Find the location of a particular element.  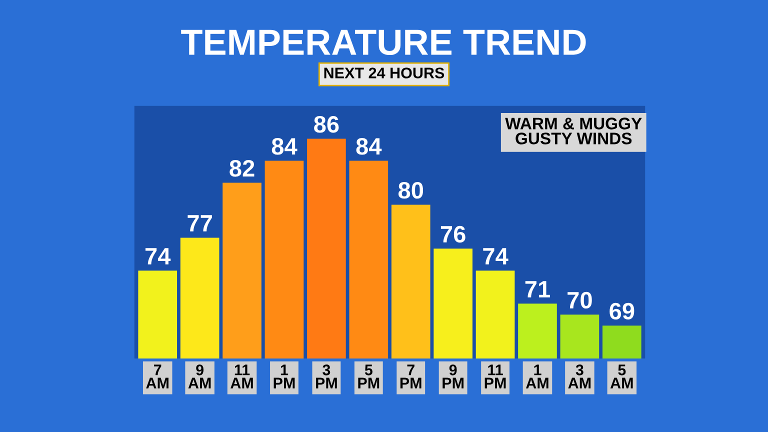

chart-title: TEMPERATURE TREND is located at coordinates (383, 43).